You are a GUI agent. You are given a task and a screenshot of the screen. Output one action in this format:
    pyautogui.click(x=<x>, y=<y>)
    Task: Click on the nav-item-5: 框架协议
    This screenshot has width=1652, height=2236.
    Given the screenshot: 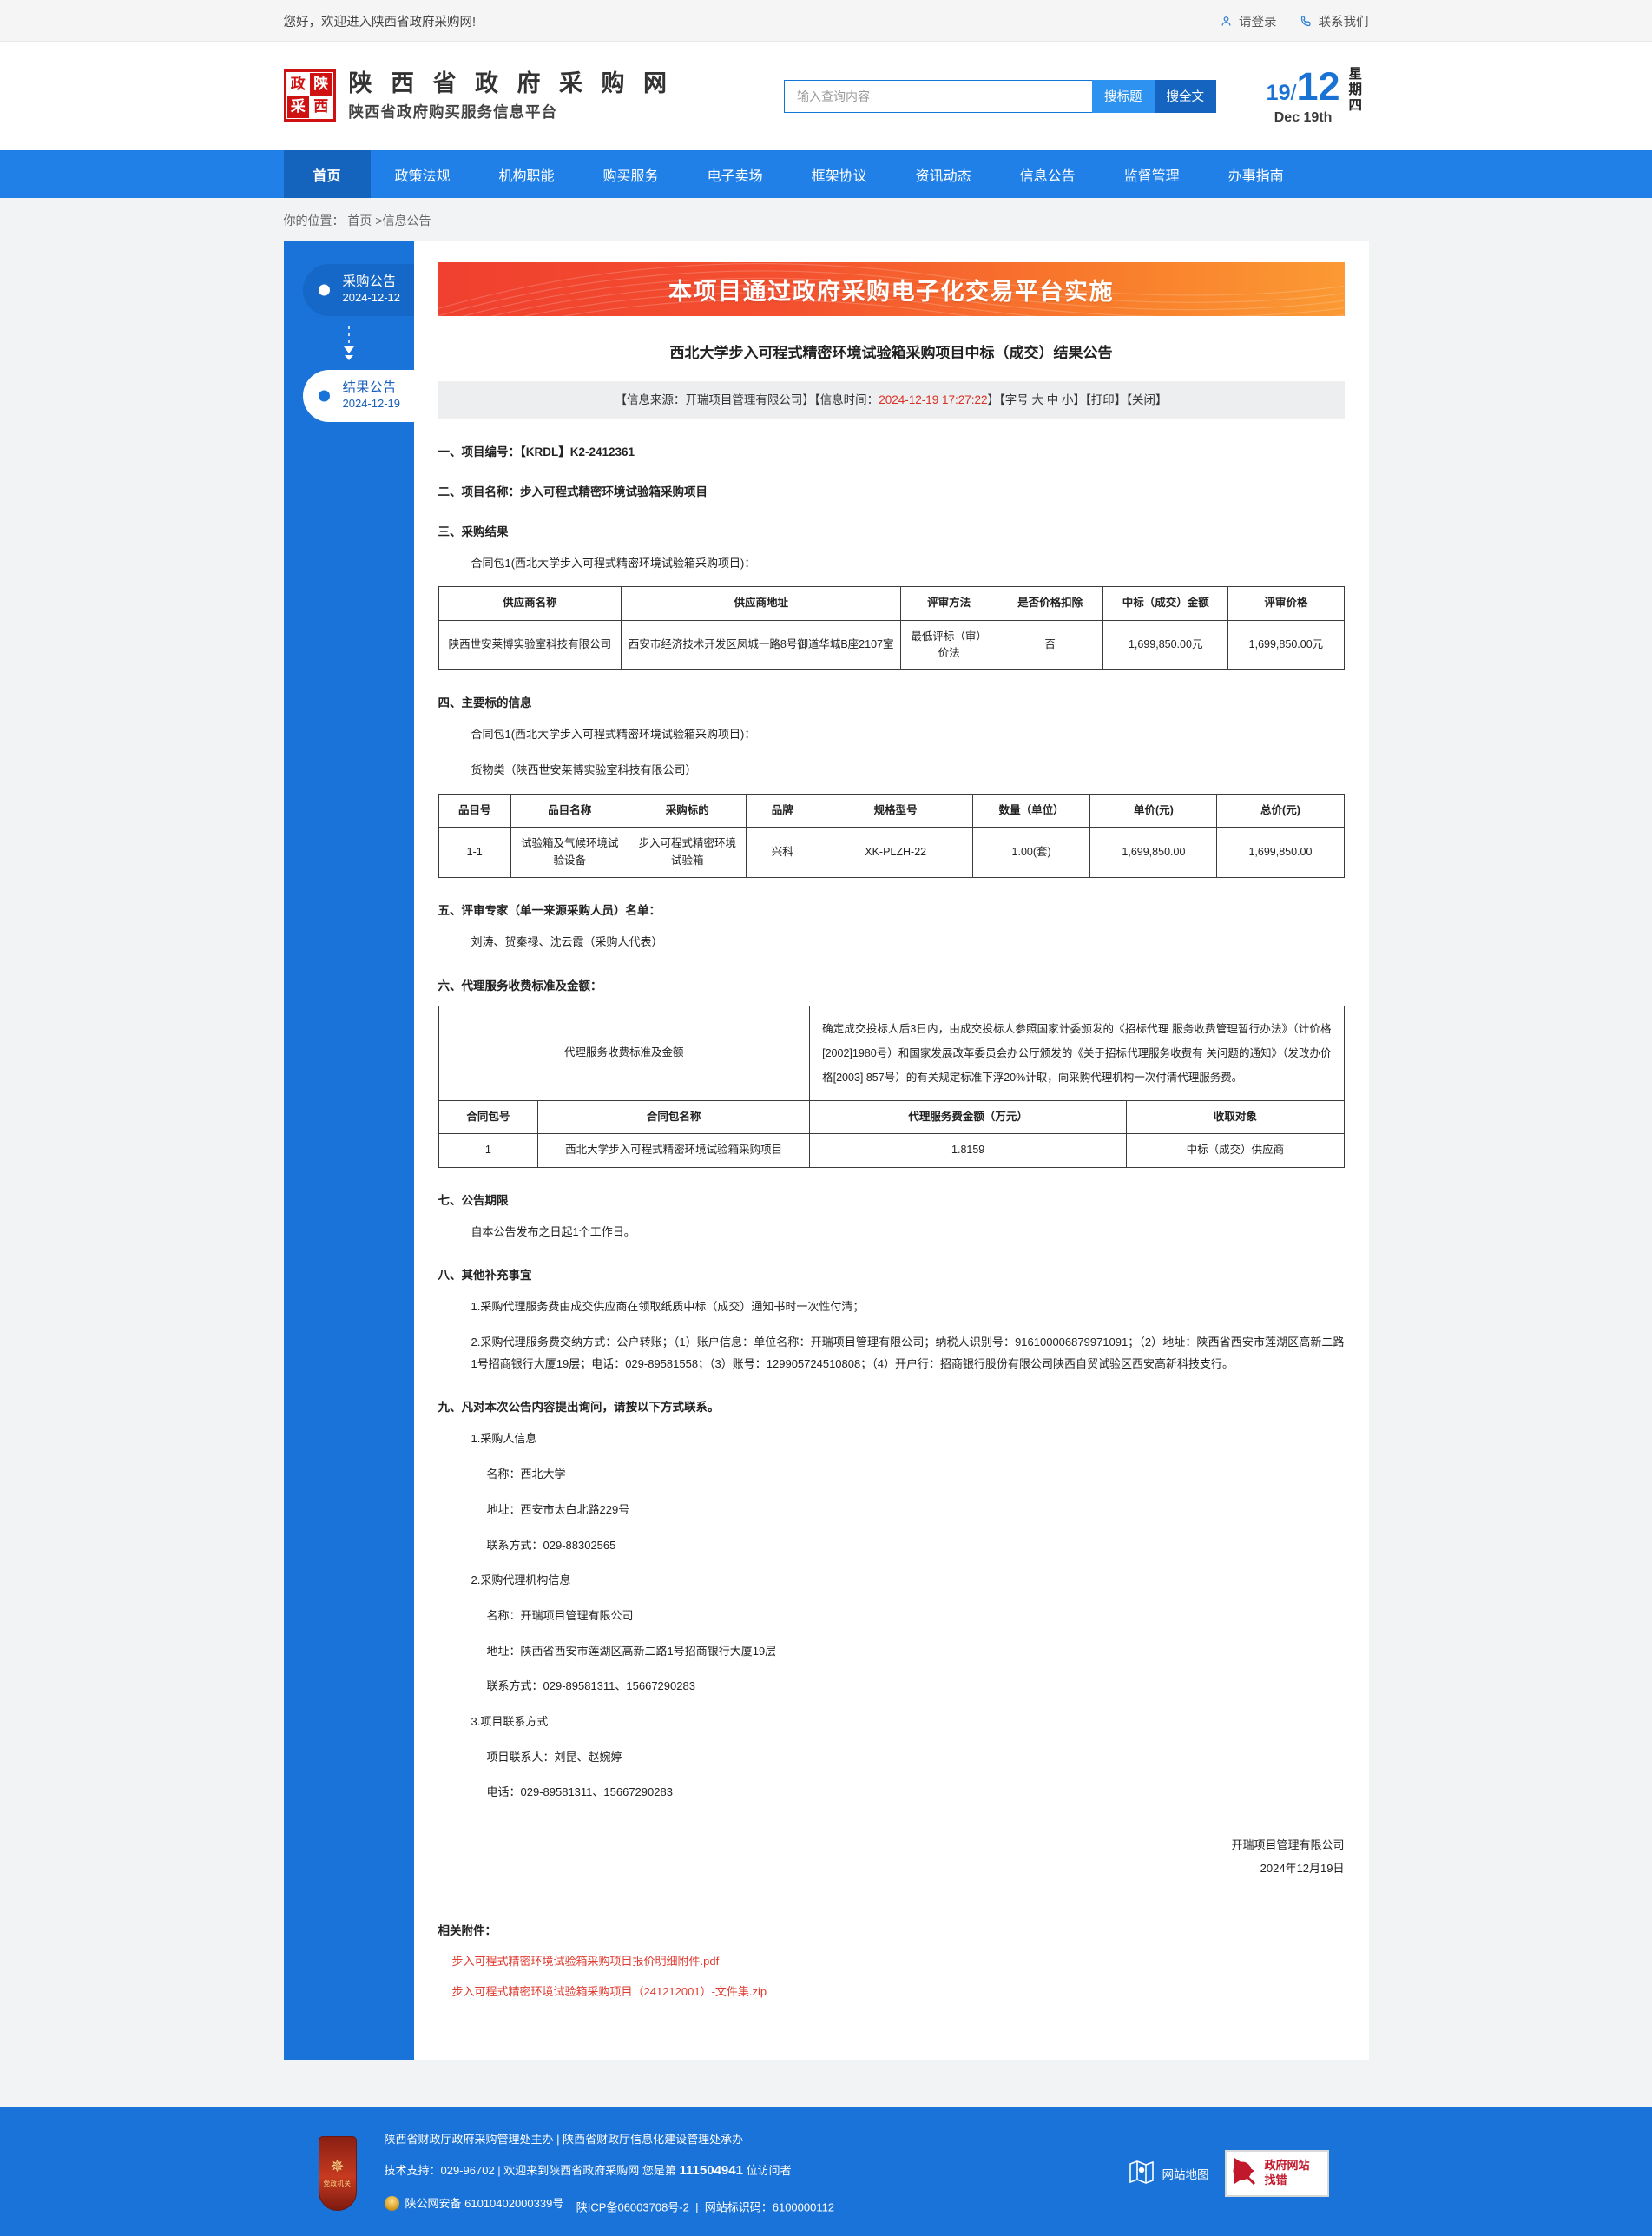 What is the action you would take?
    pyautogui.click(x=839, y=176)
    